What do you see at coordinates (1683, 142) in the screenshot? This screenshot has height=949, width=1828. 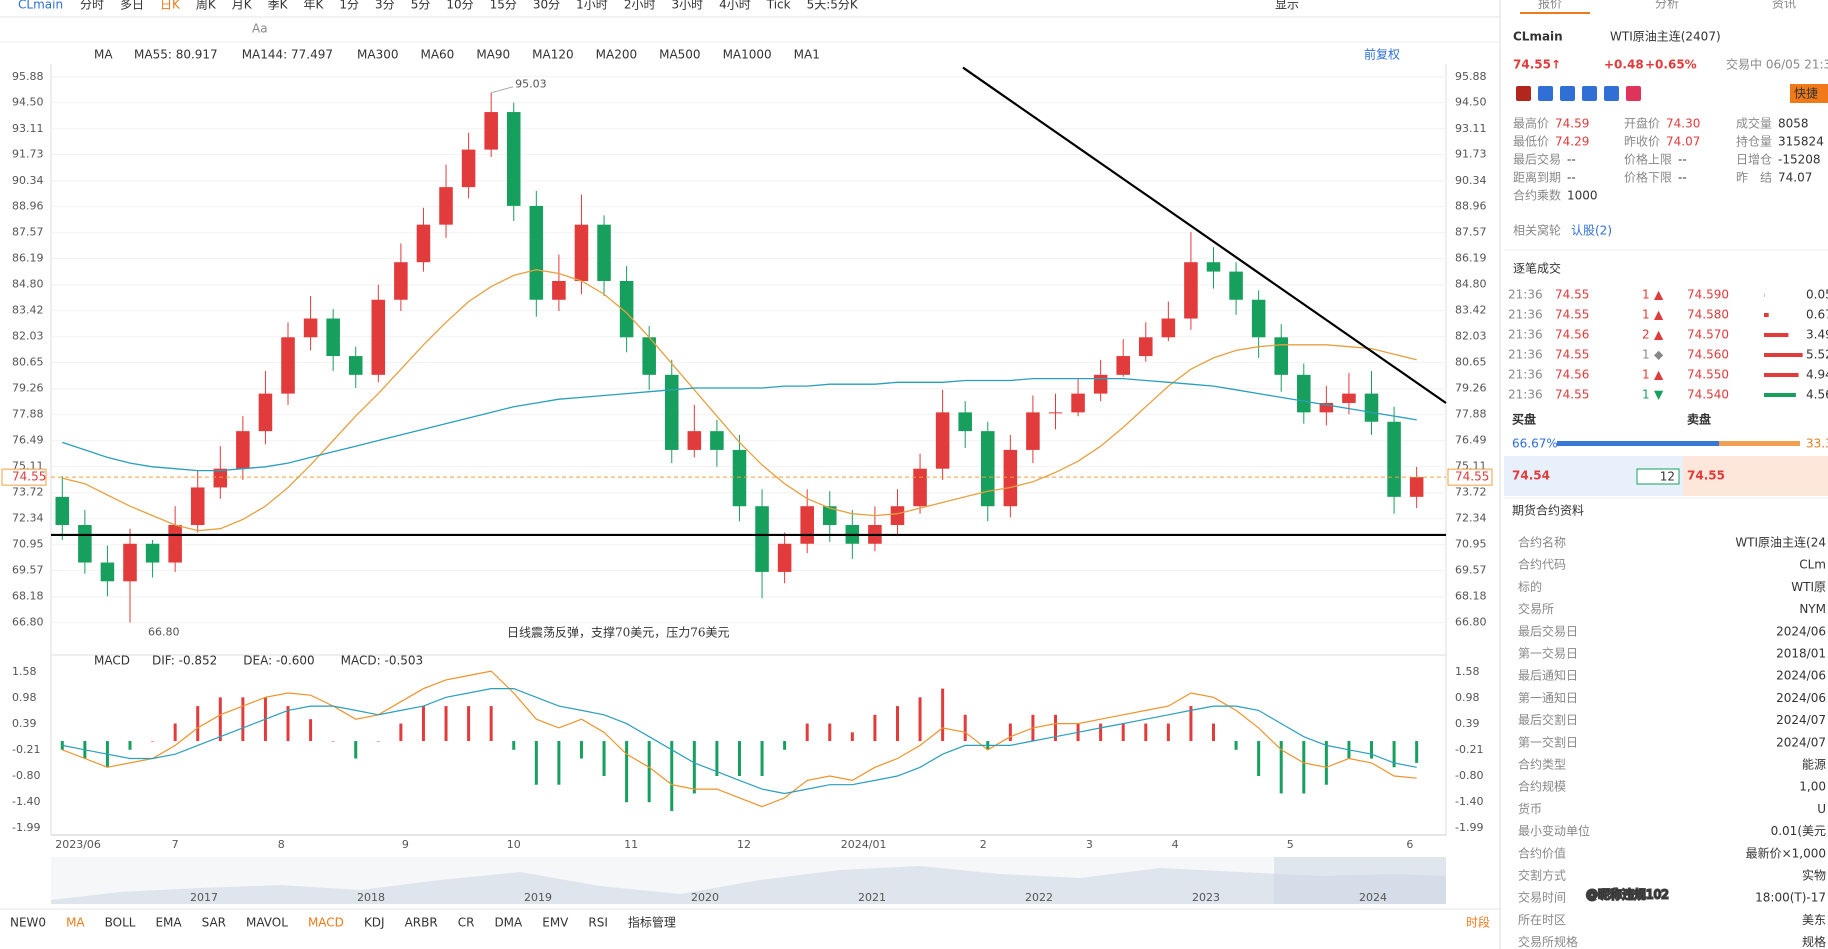 I see `stat-value: 74.07` at bounding box center [1683, 142].